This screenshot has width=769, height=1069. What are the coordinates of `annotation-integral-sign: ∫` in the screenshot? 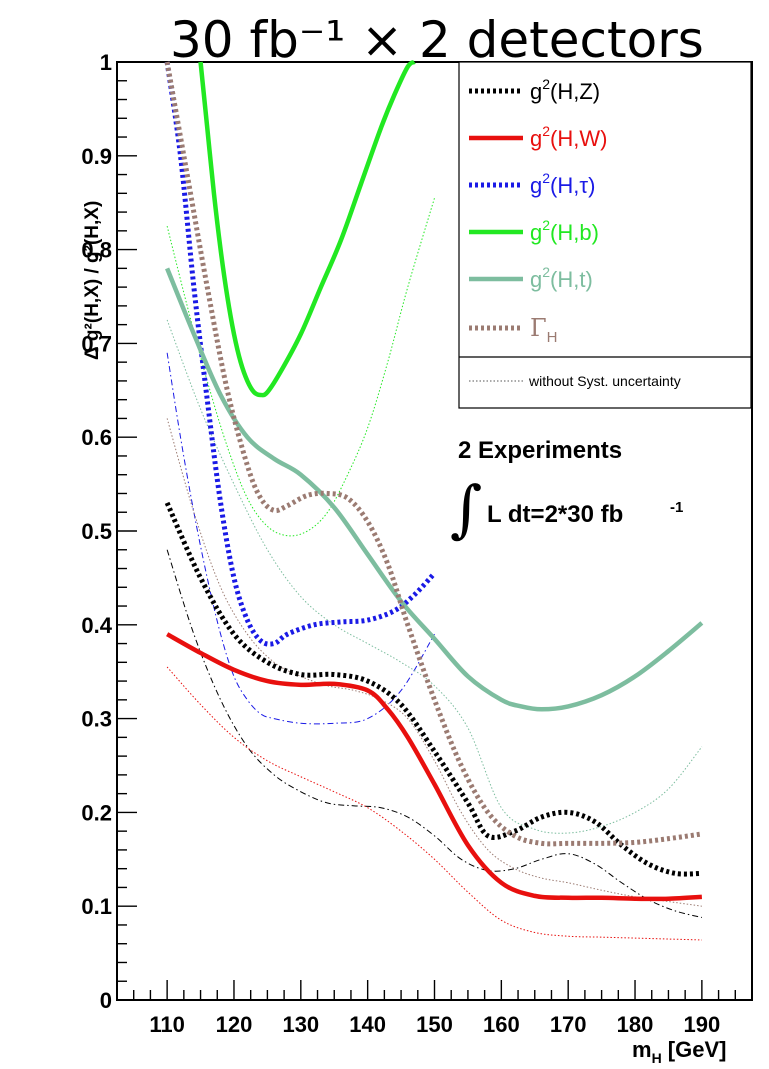 It's located at (466, 508).